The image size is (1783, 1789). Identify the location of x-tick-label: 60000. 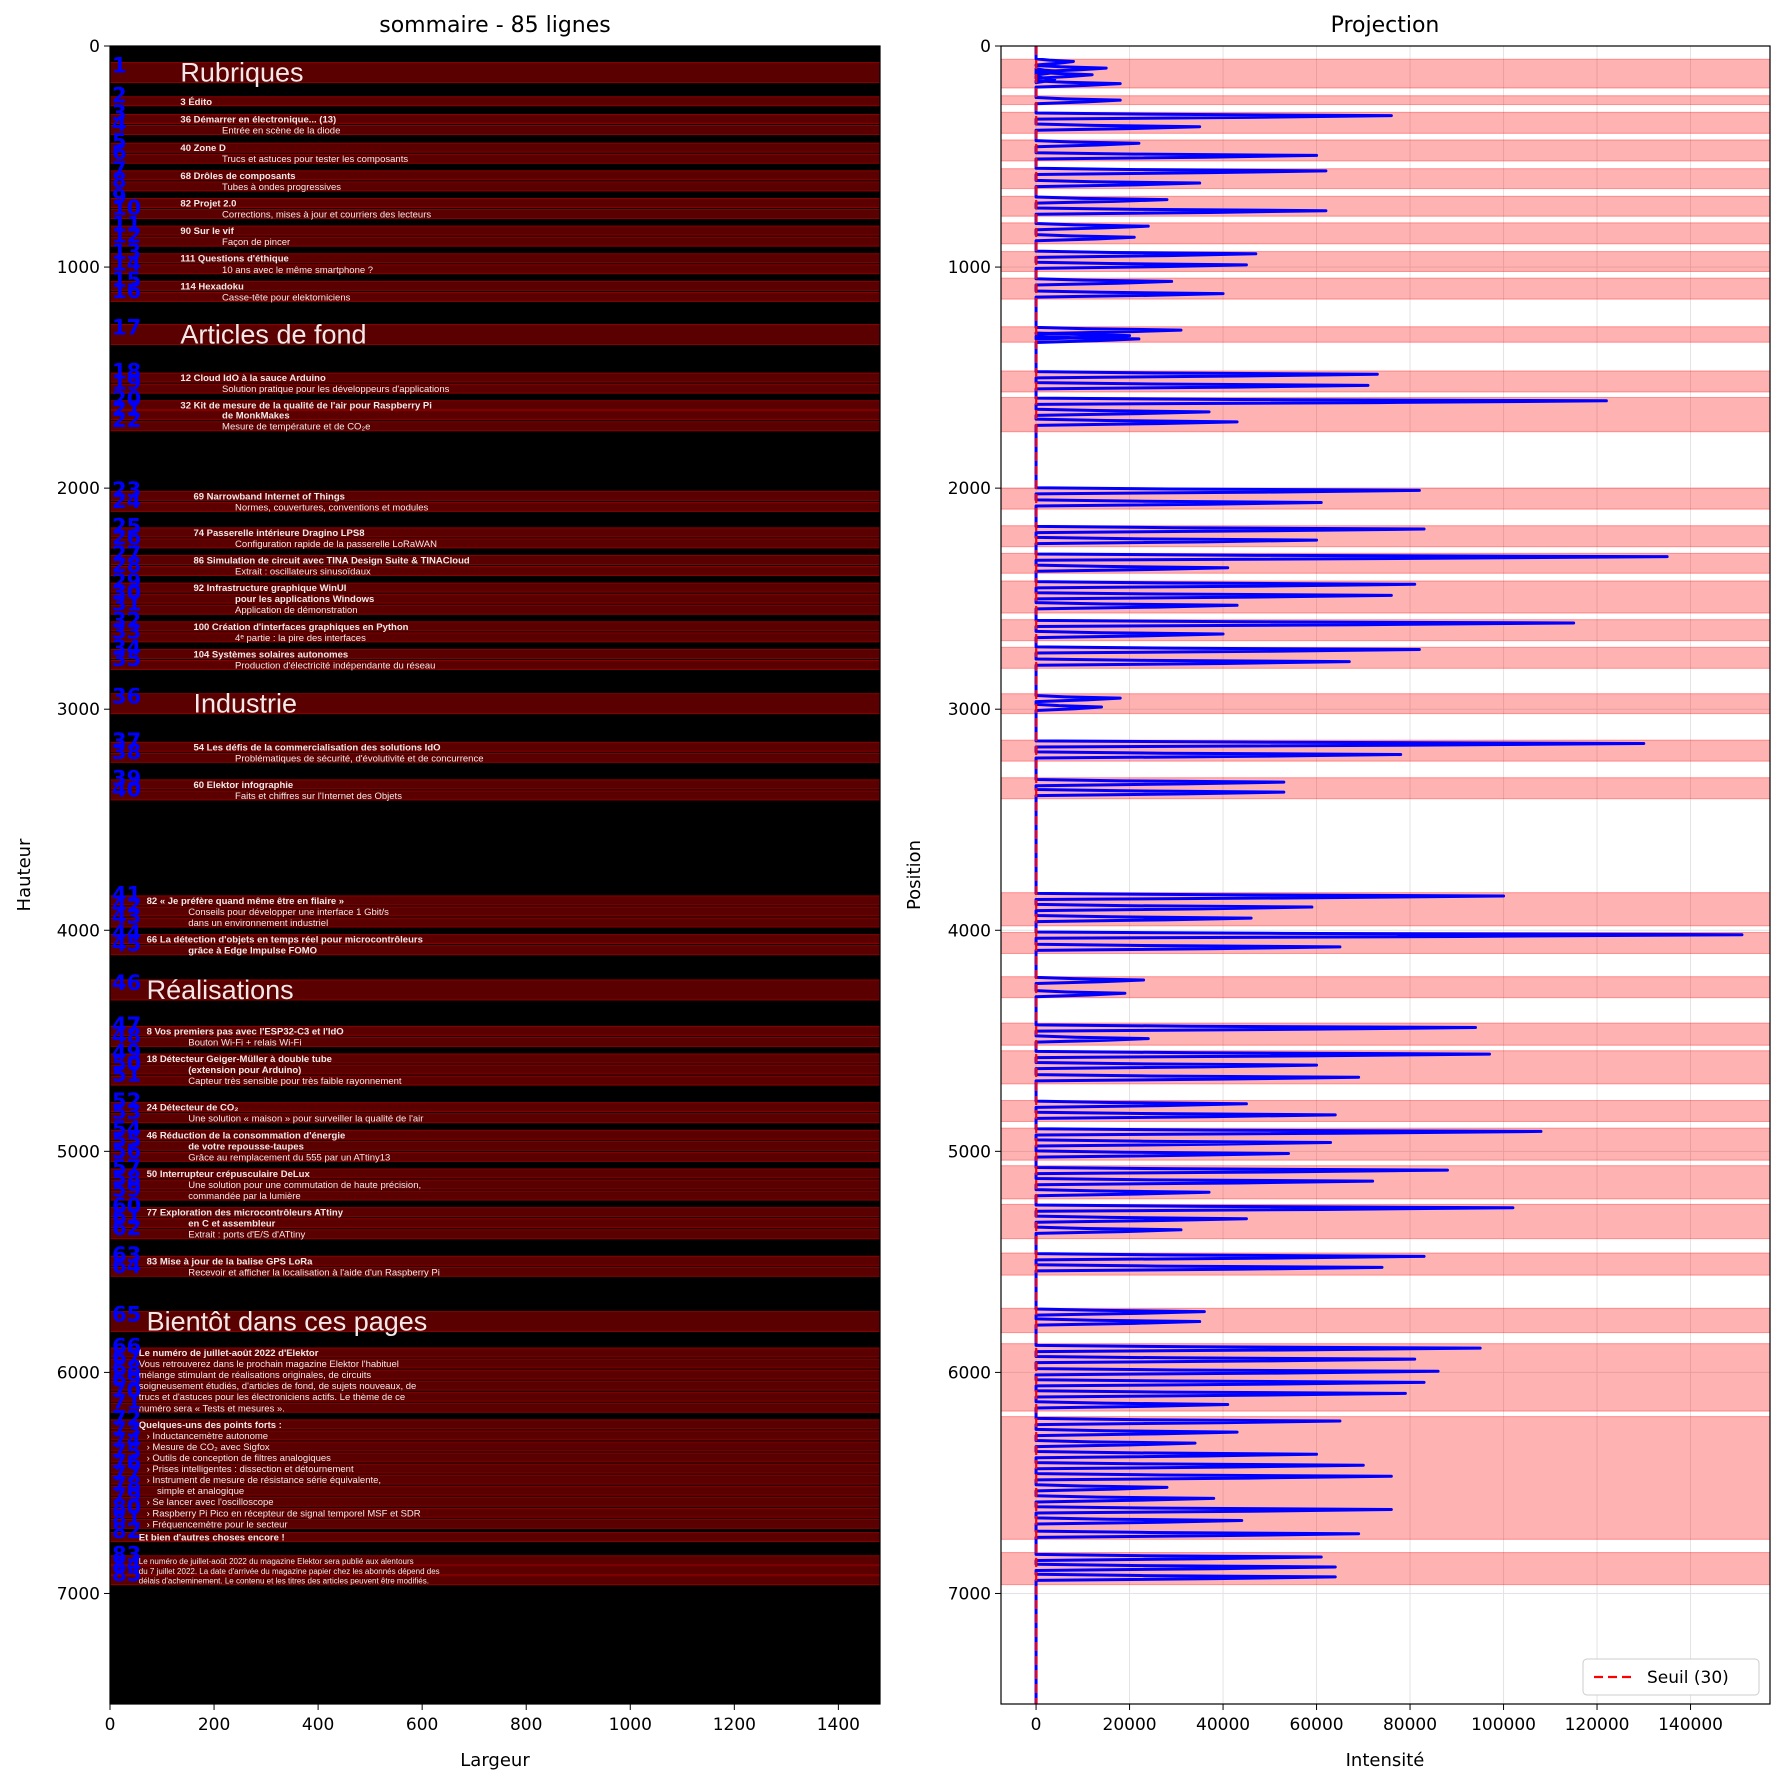
(1317, 1725).